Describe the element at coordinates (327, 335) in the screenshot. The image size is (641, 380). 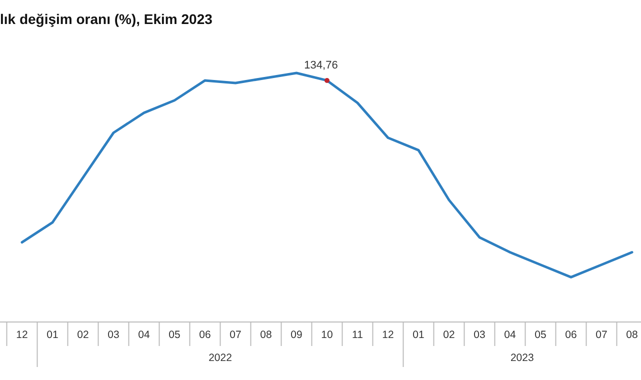
I see `x-tick-label: 10` at that location.